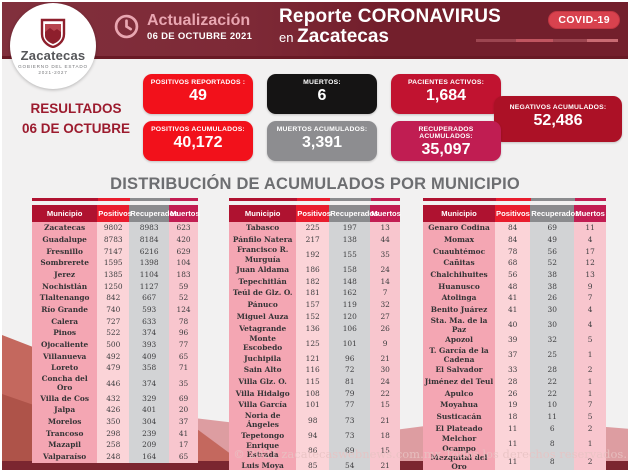 The image size is (630, 474). What do you see at coordinates (149, 321) in the screenshot?
I see `municipality-value: 633` at bounding box center [149, 321].